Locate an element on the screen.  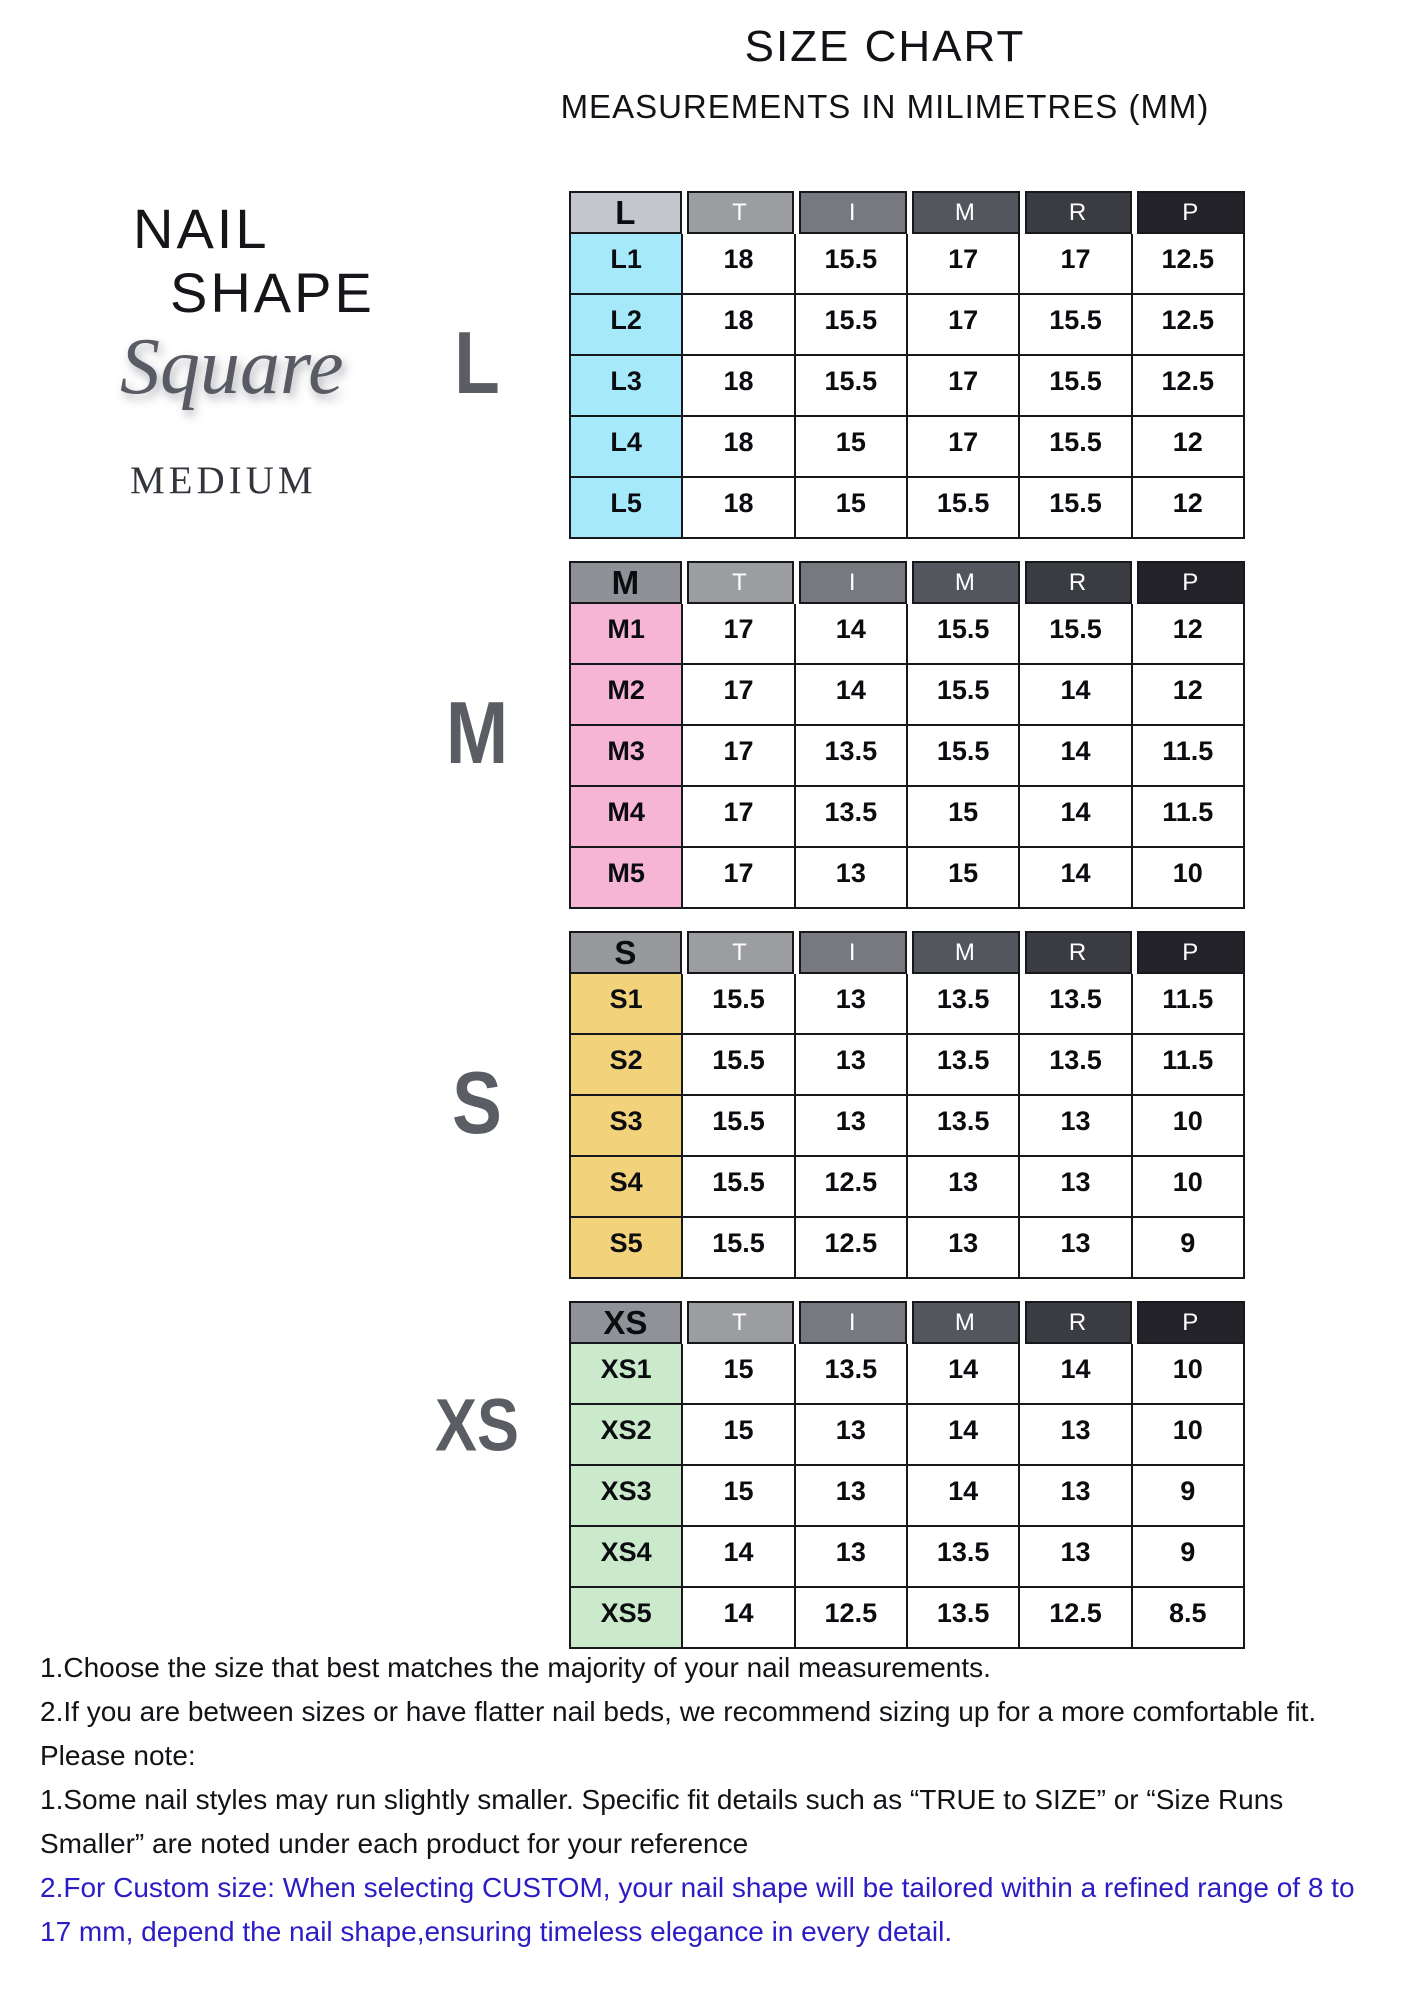
table-row-s1: S1 15.5 13 13.5 13.5 11.5 is located at coordinates (907, 1003).